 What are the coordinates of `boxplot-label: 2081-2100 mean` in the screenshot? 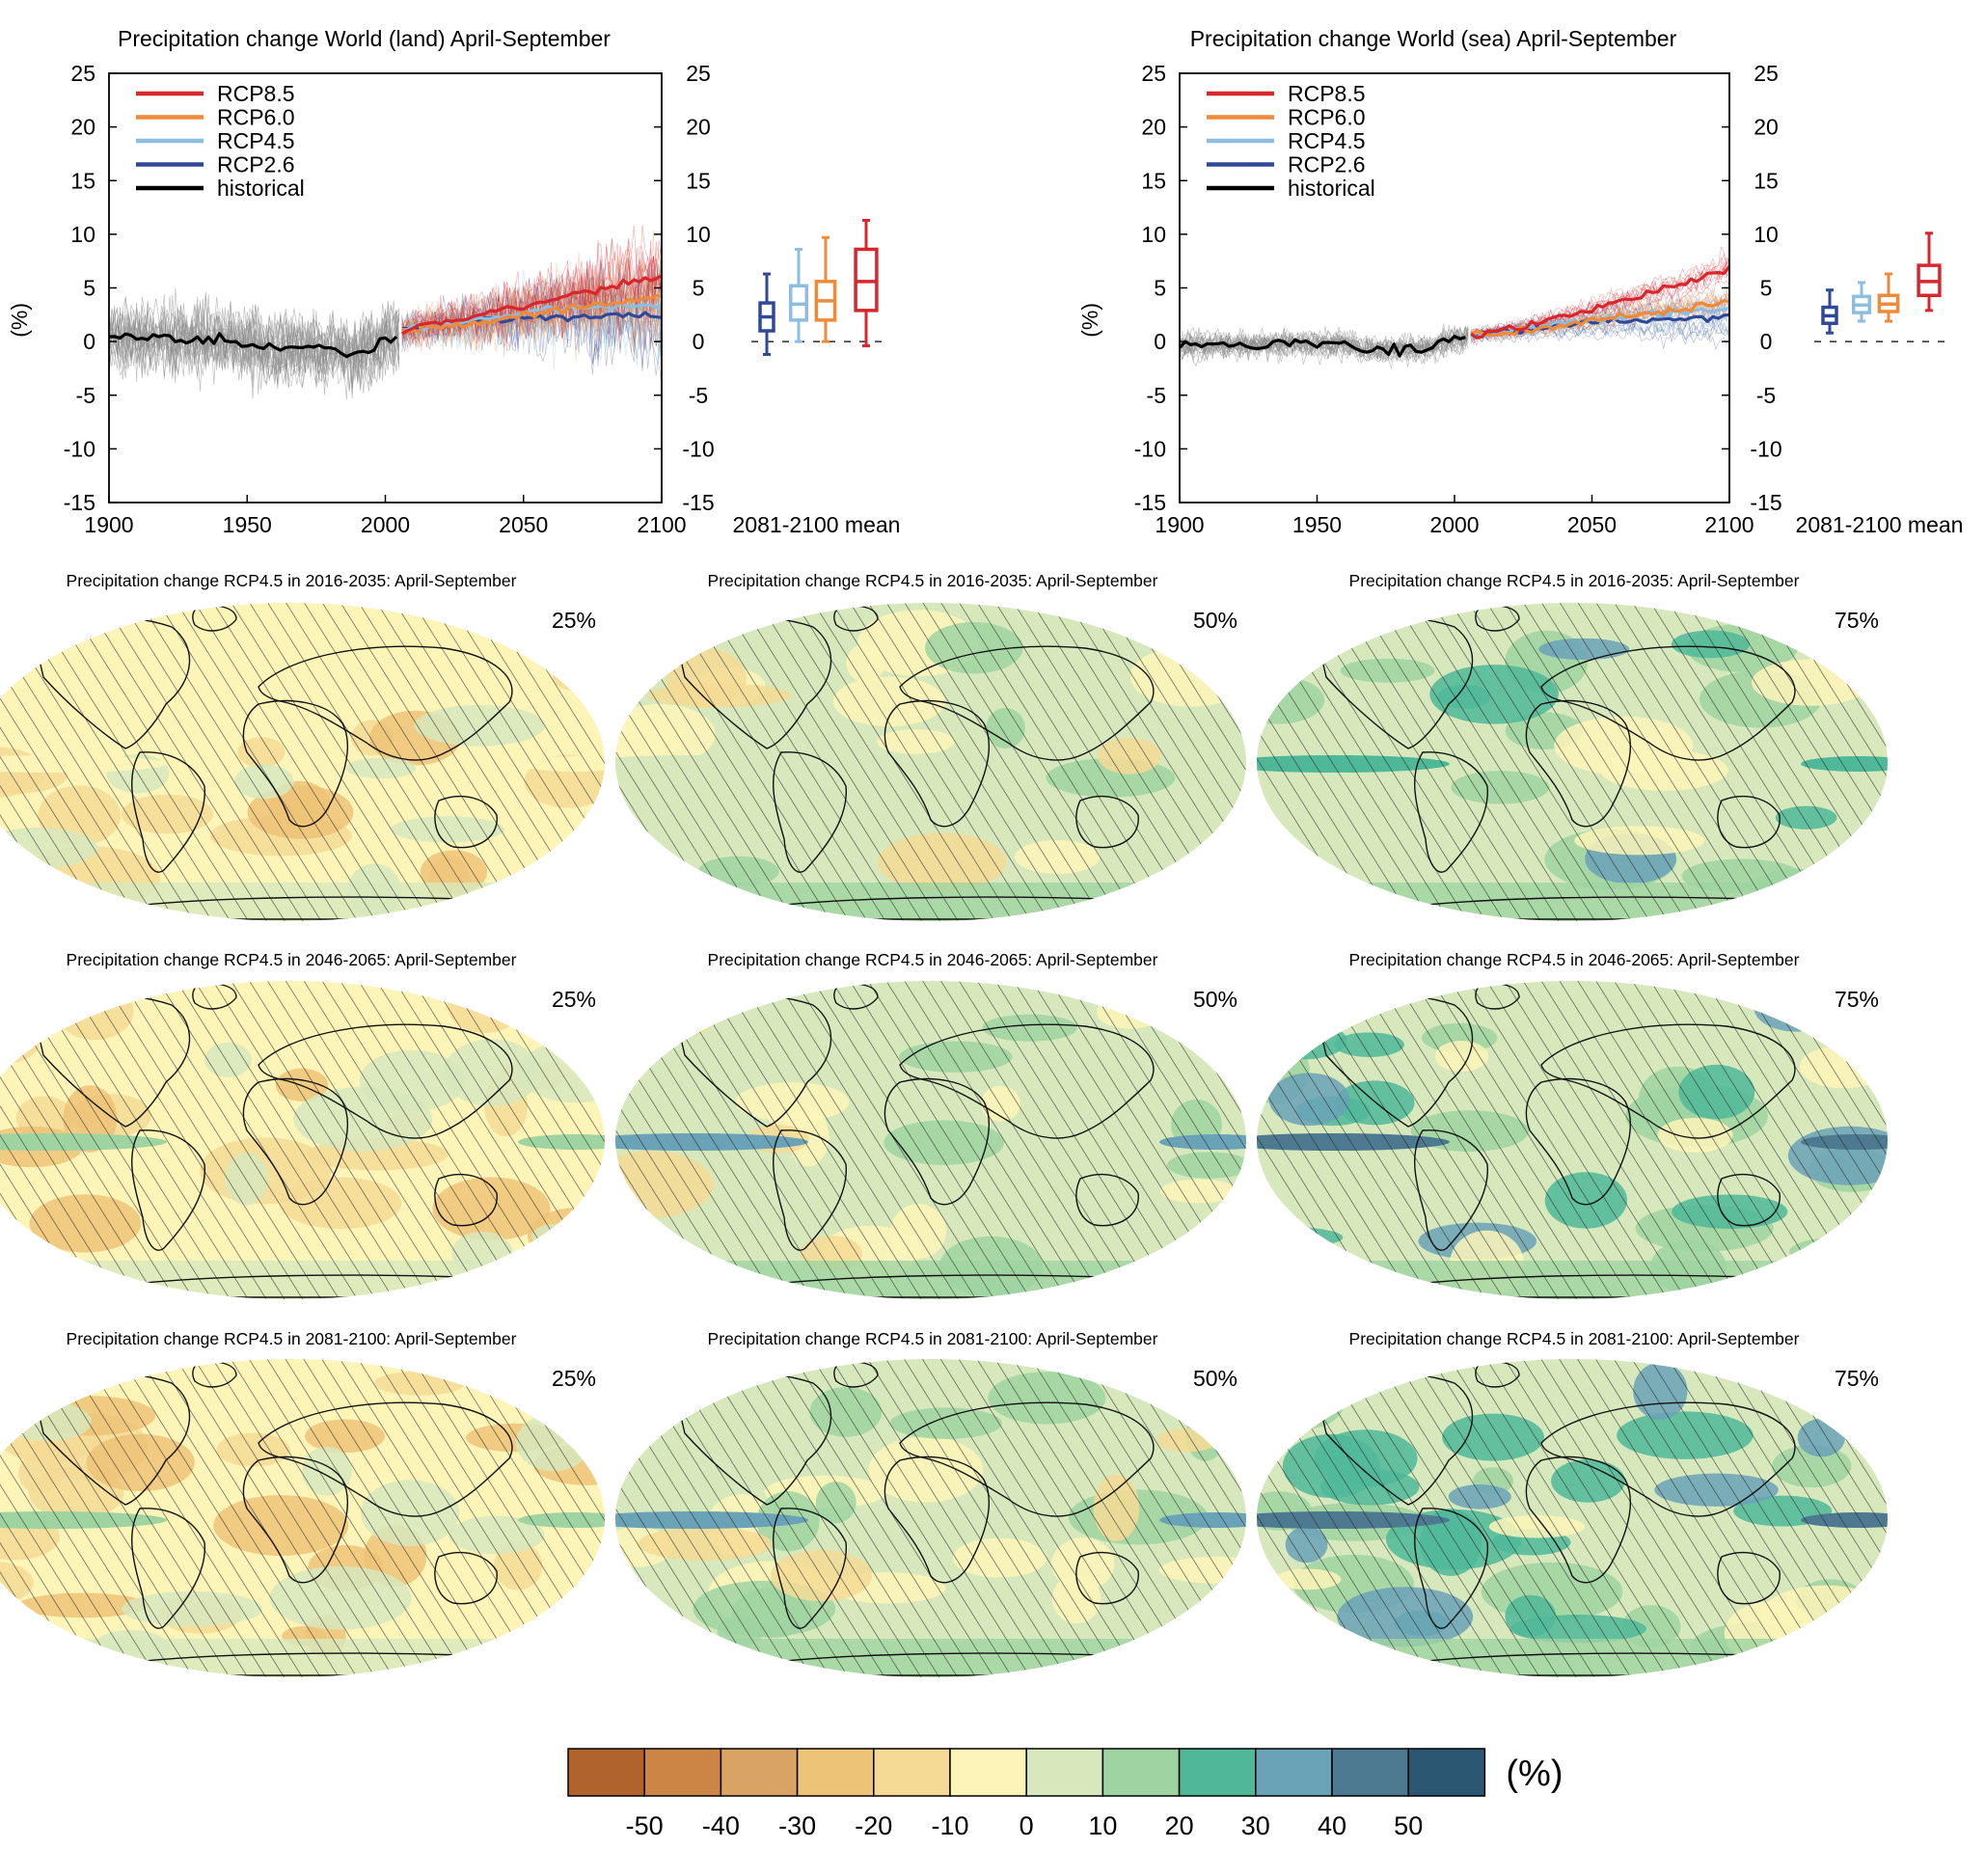 It's located at (1880, 524).